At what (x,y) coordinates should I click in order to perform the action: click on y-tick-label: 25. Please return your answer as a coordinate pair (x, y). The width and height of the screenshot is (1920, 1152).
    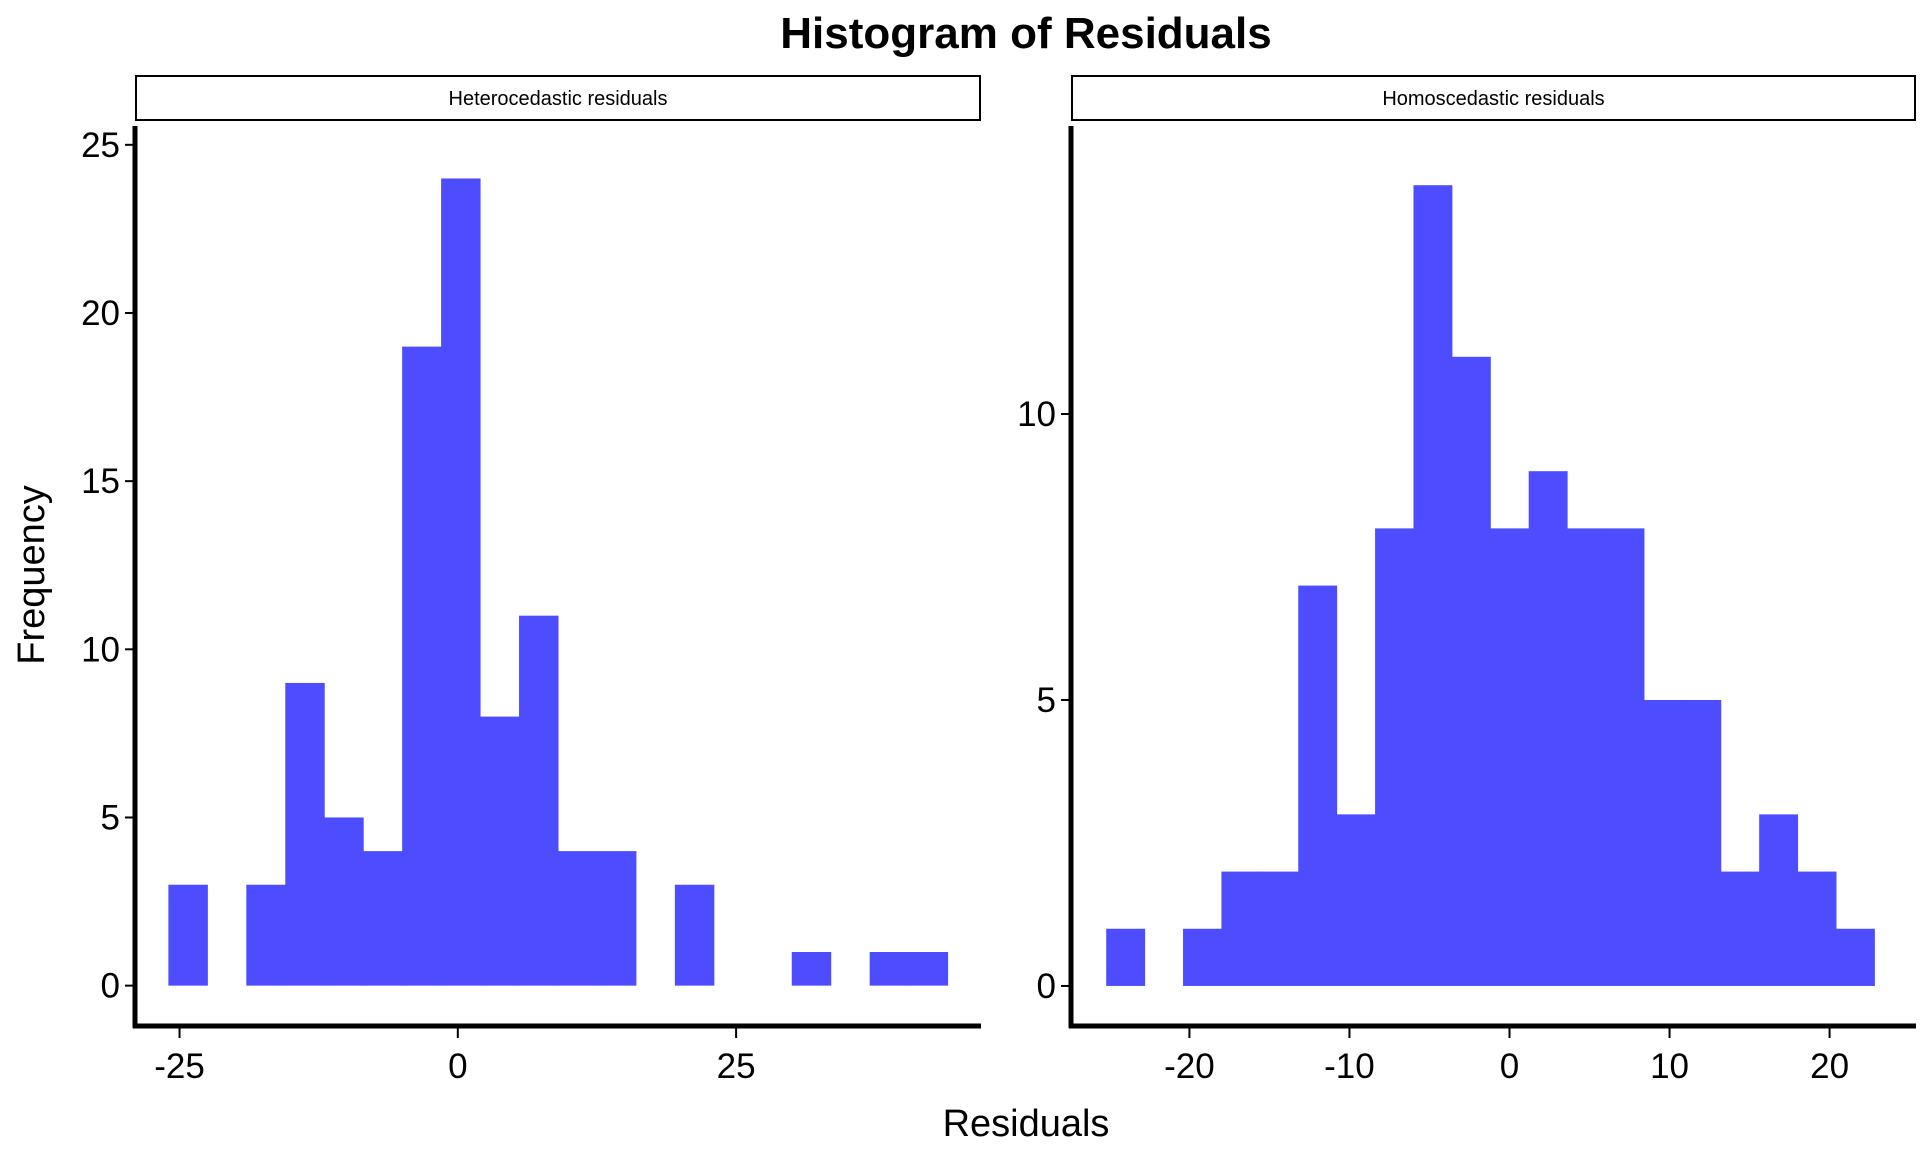
    Looking at the image, I should click on (100, 145).